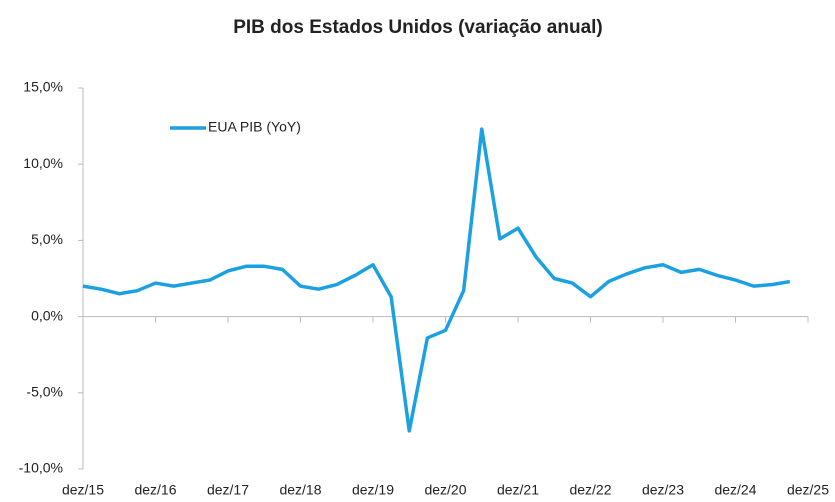  I want to click on y-tick-label: -10,0%, so click(41, 468).